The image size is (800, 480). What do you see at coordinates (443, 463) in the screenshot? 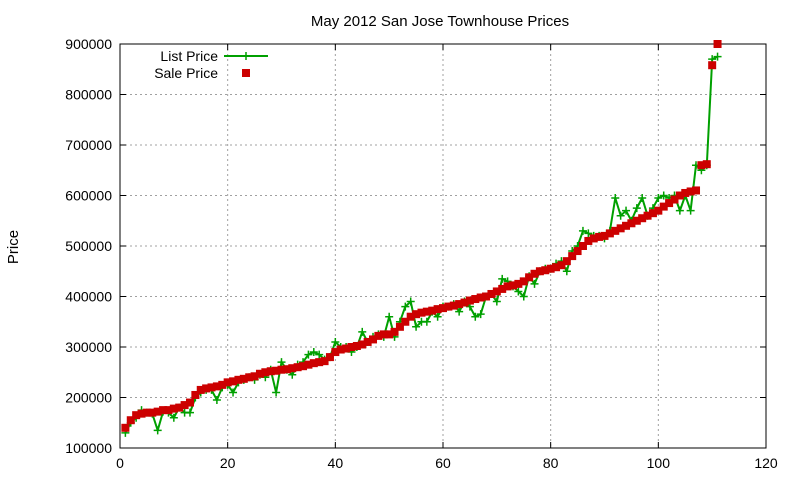
I see `x-tick-label: 60` at bounding box center [443, 463].